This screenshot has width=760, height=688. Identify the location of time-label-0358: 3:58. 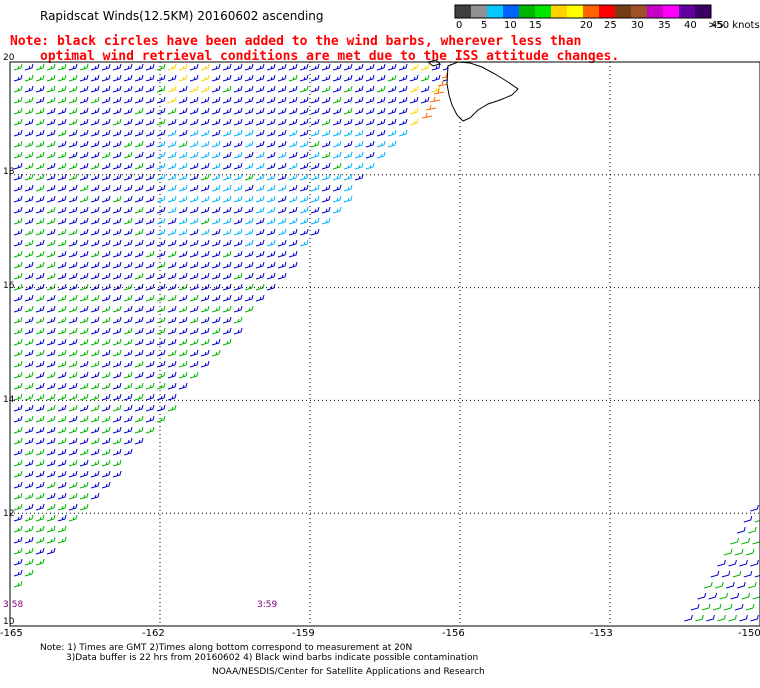
(13, 605).